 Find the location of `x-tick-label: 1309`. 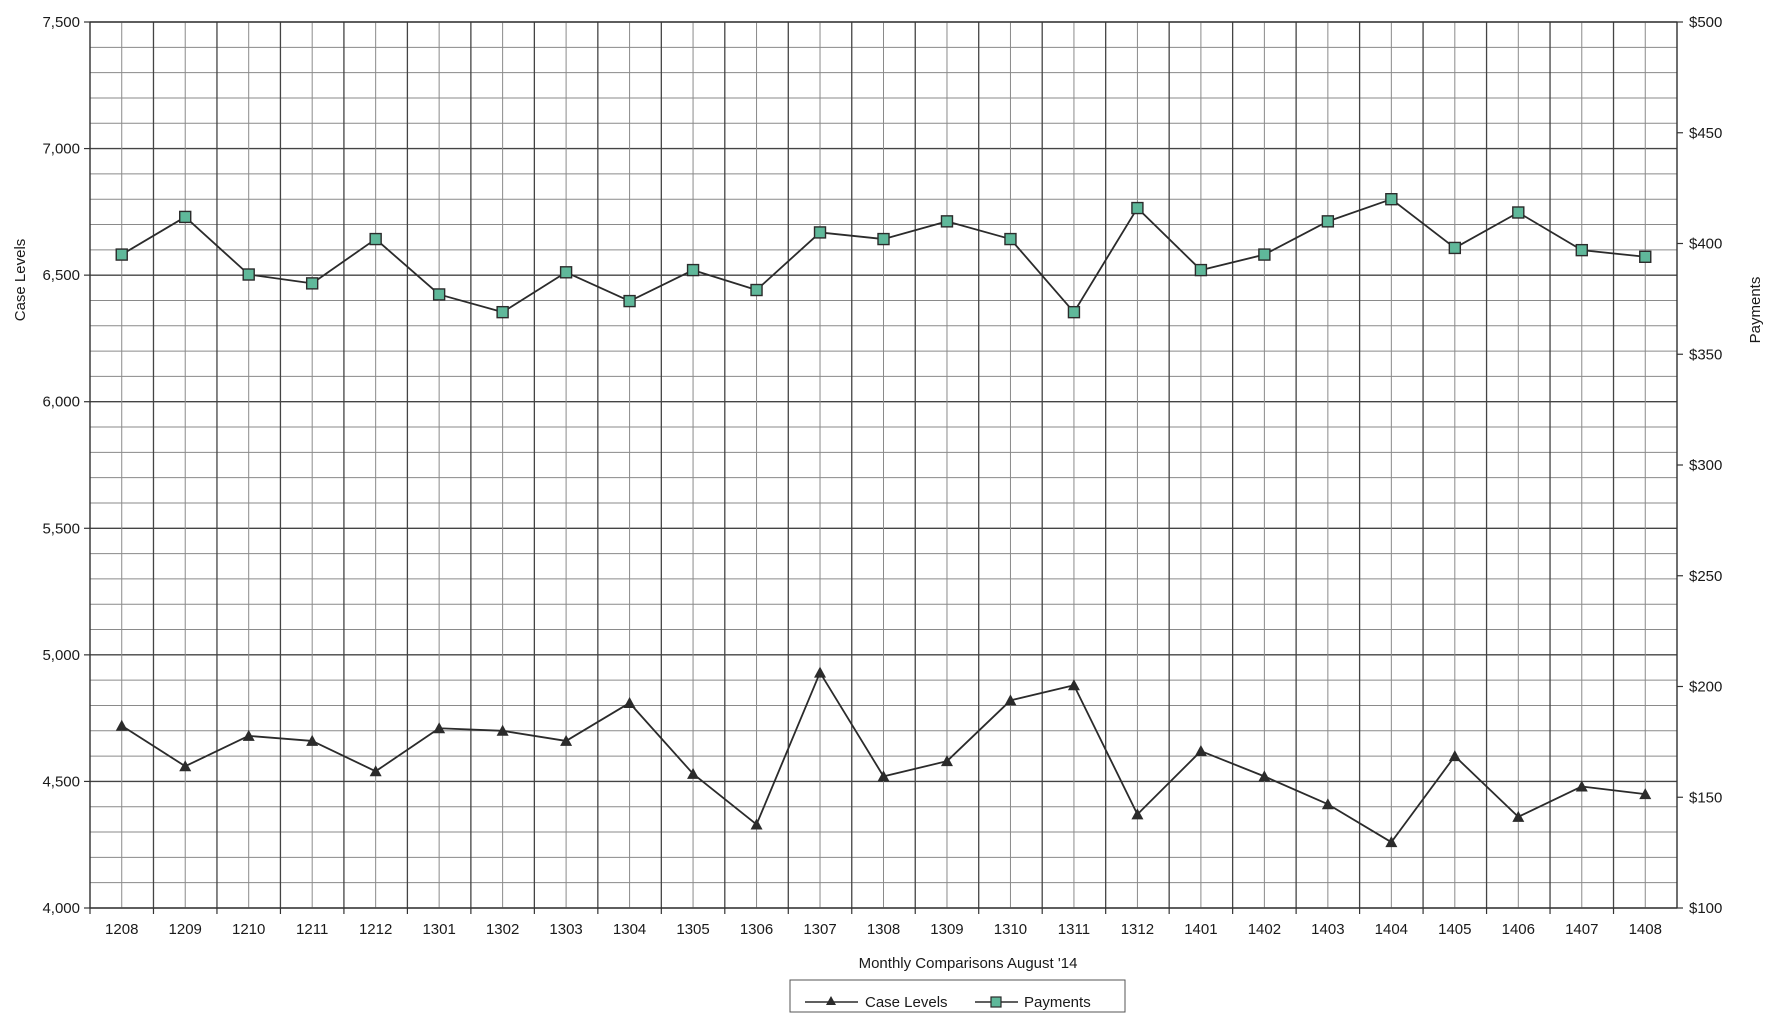

x-tick-label: 1309 is located at coordinates (946, 929).